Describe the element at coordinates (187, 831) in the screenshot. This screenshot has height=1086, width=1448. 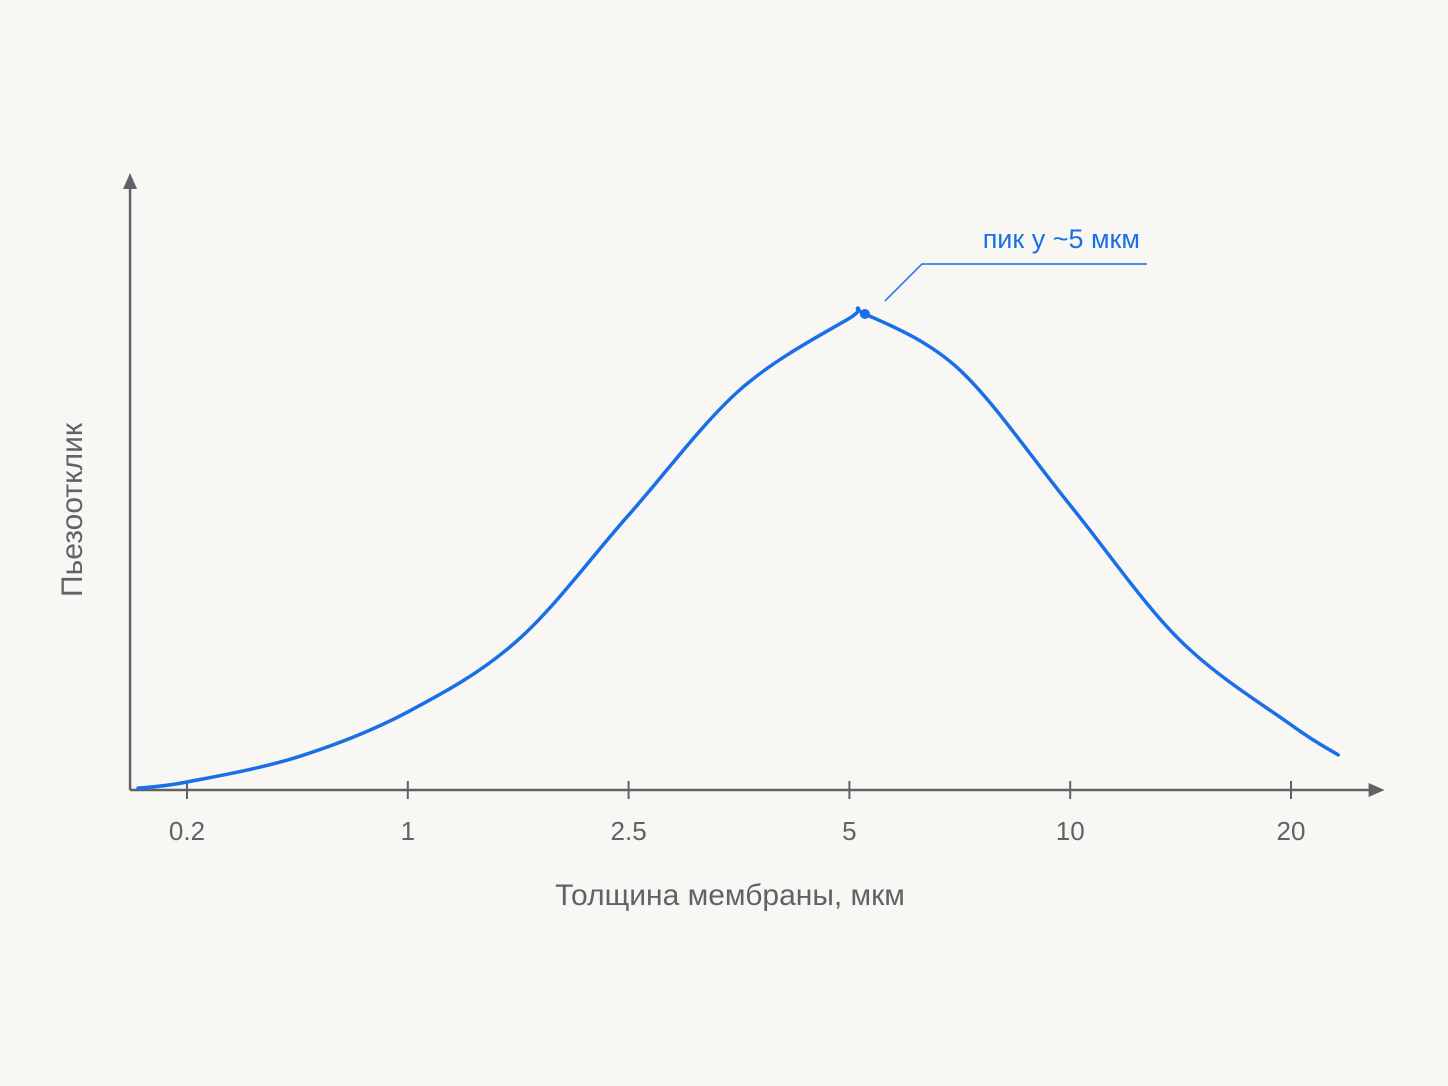
I see `x-tick-label: 0.2` at that location.